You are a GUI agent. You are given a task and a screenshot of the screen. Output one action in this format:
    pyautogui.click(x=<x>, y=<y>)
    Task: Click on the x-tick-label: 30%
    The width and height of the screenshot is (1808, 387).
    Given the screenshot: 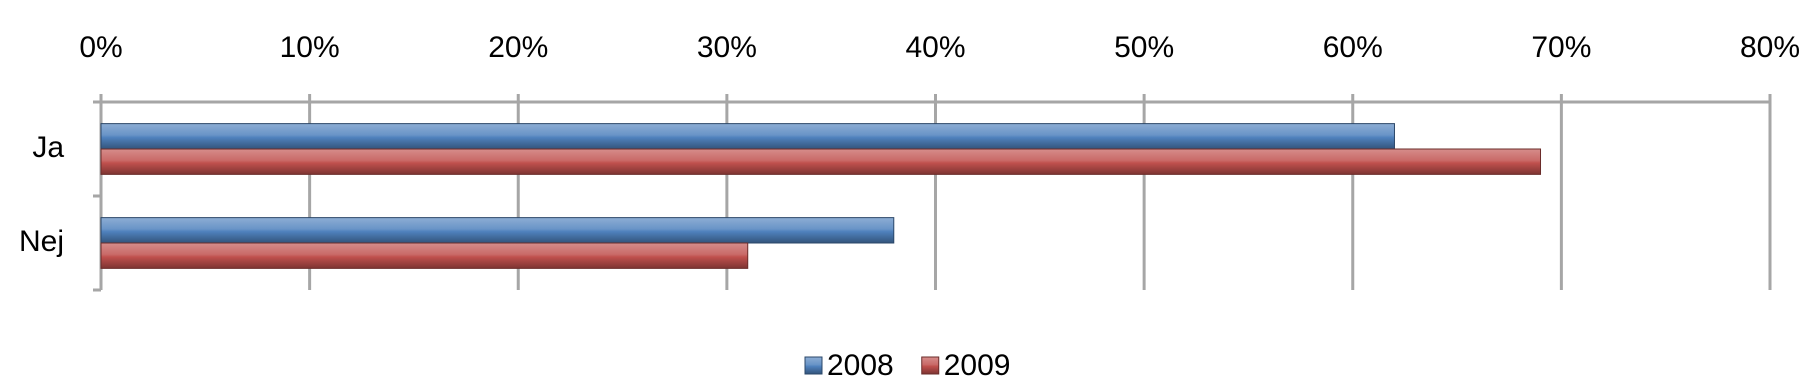 What is the action you would take?
    pyautogui.click(x=727, y=47)
    